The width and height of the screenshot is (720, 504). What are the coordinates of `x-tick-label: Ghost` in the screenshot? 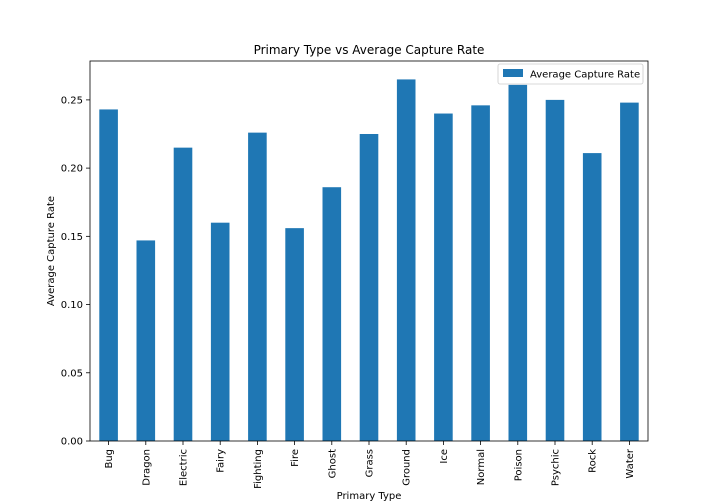 It's located at (332, 463).